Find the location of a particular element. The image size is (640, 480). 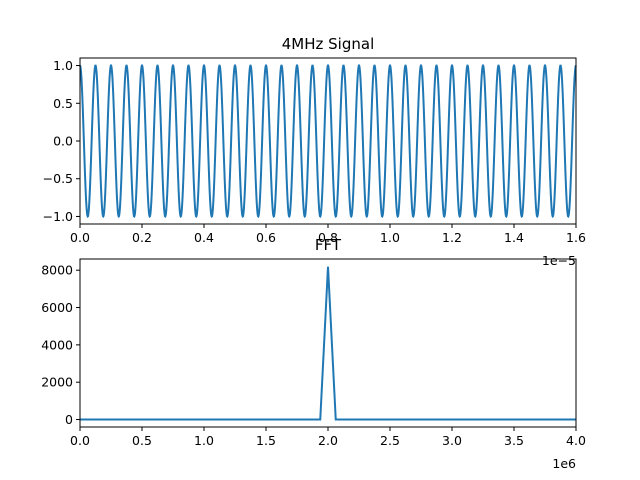

signal-y-tick-label: 0.5 is located at coordinates (63, 103).